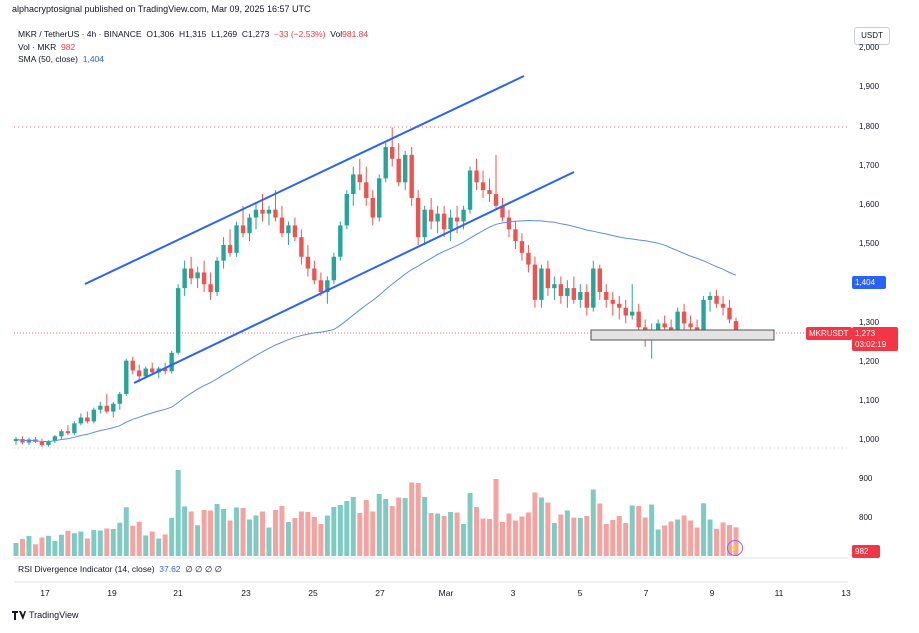  I want to click on lightning-icon: ⚡, so click(735, 548).